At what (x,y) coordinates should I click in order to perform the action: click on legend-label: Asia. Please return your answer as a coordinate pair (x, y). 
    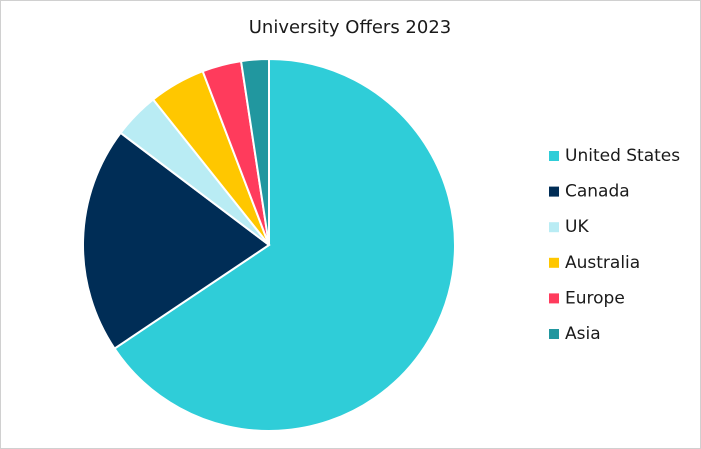
    Looking at the image, I should click on (583, 334).